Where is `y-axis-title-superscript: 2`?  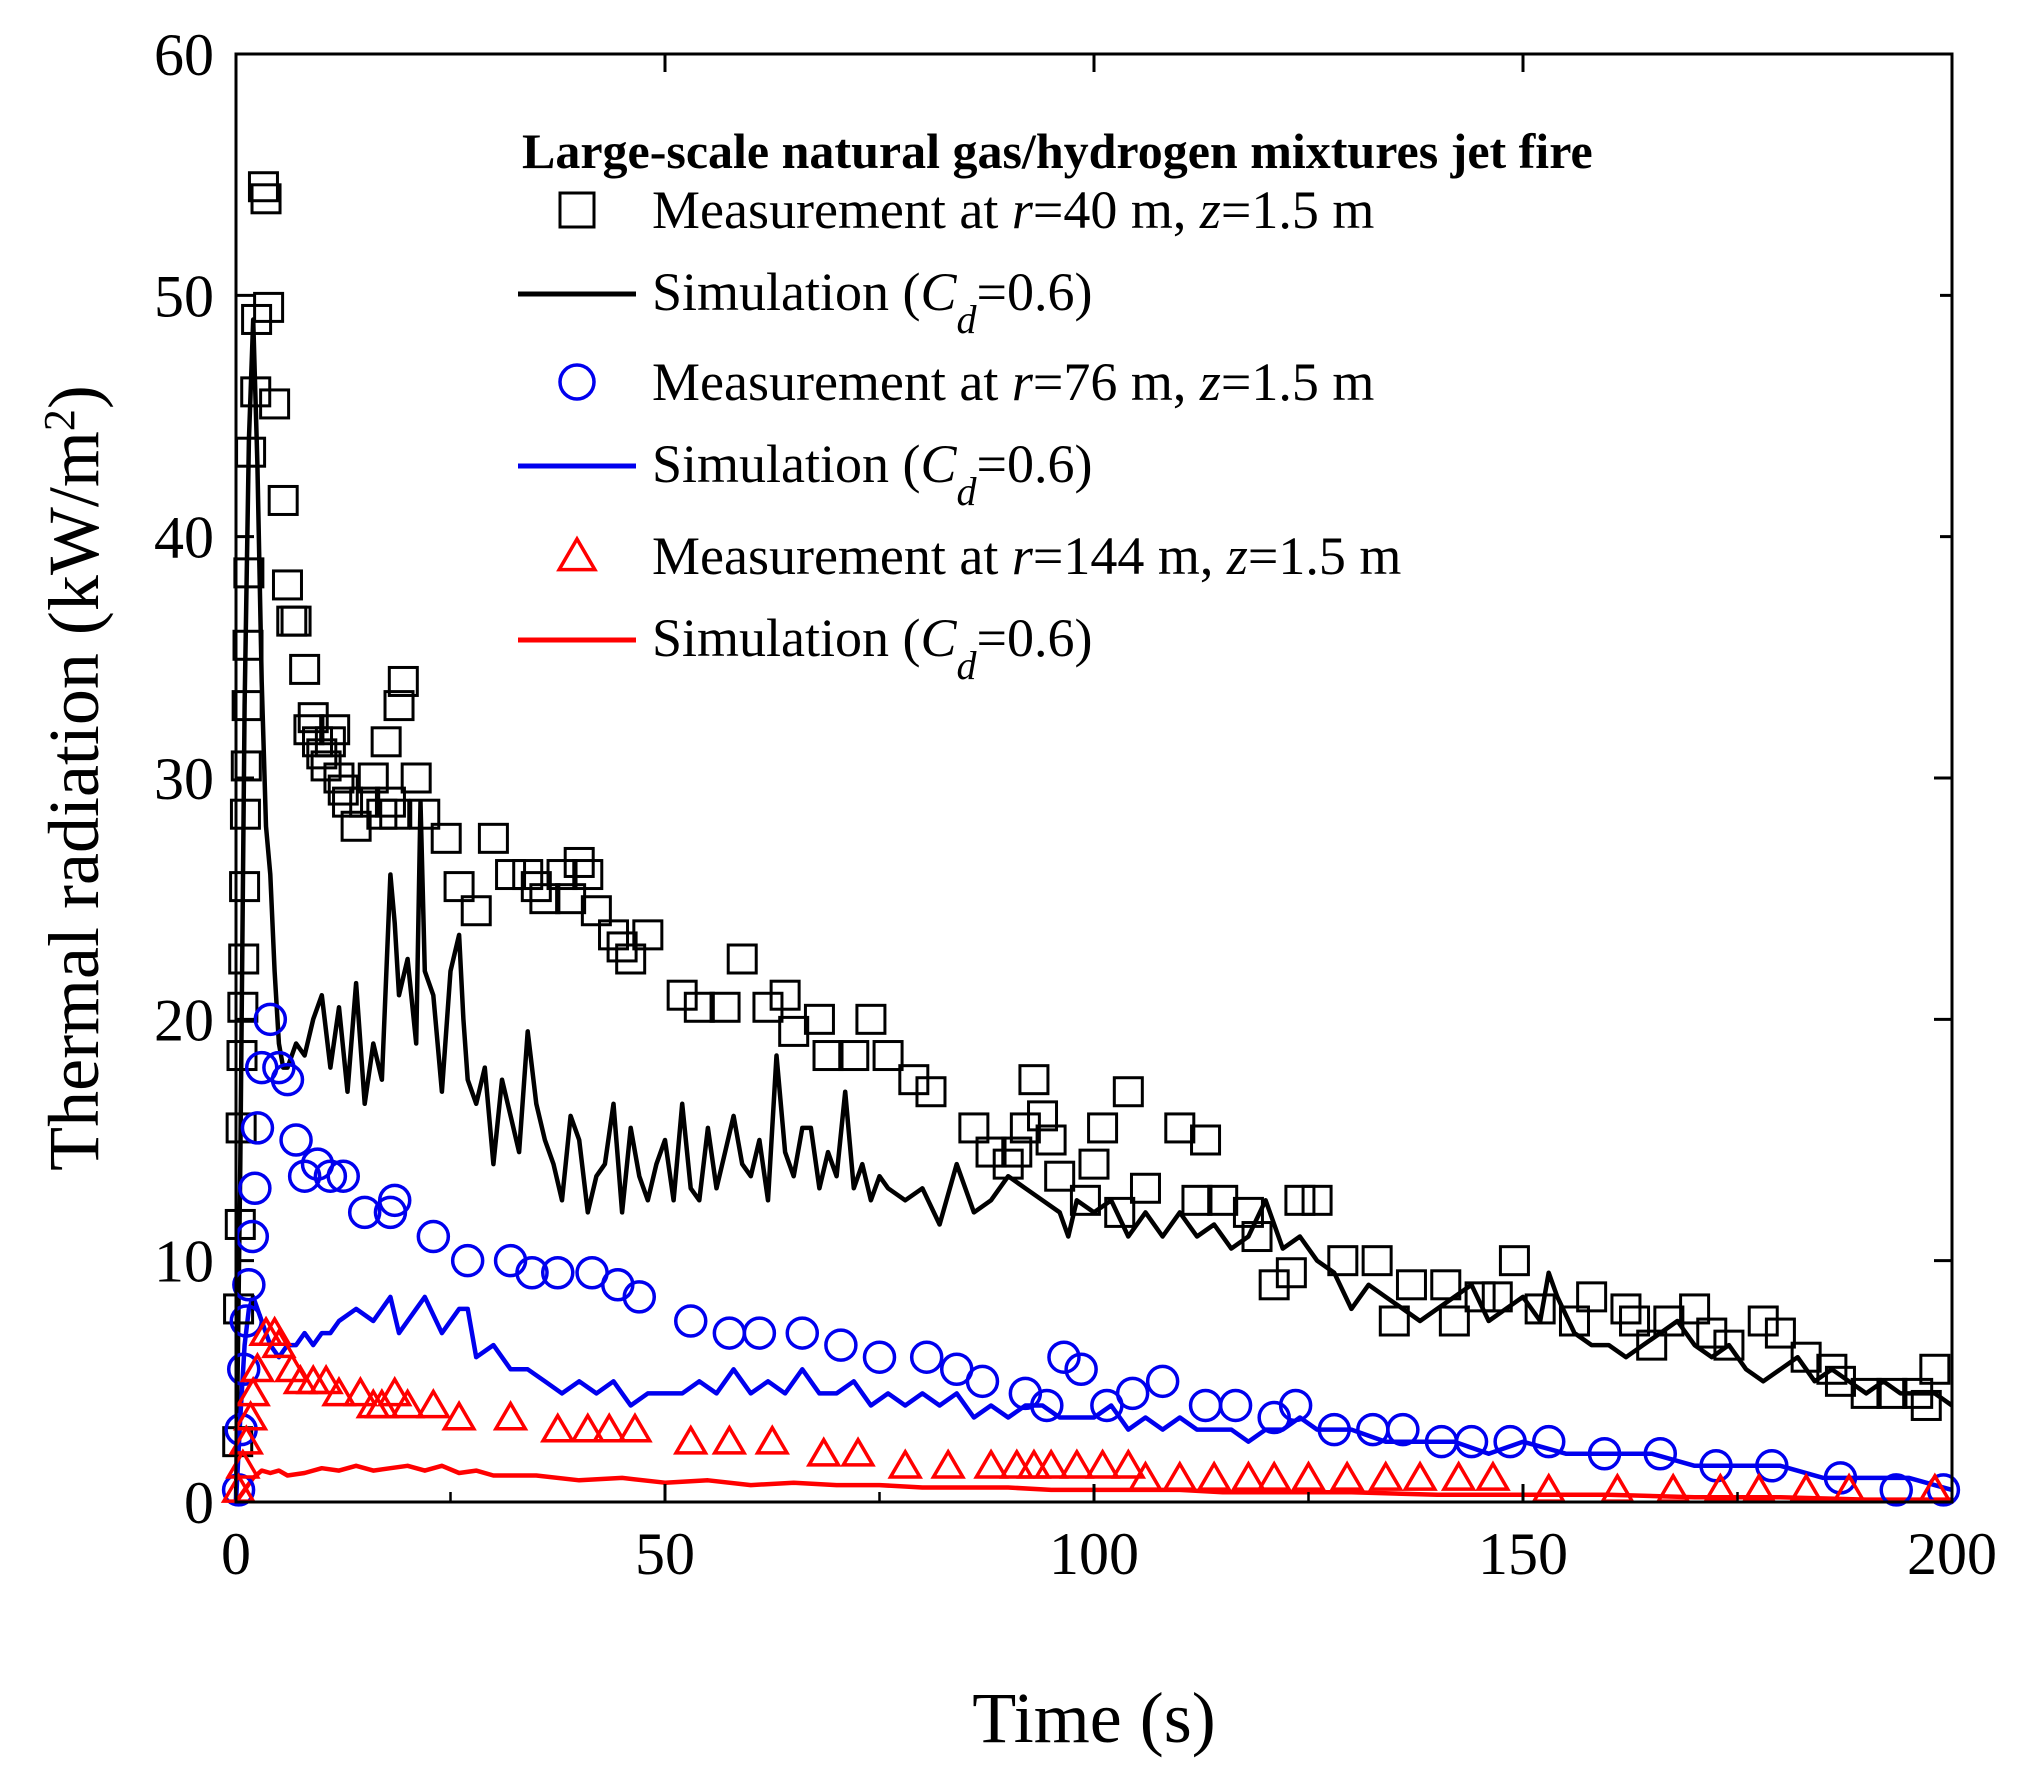 y-axis-title-superscript: 2 is located at coordinates (59, 420).